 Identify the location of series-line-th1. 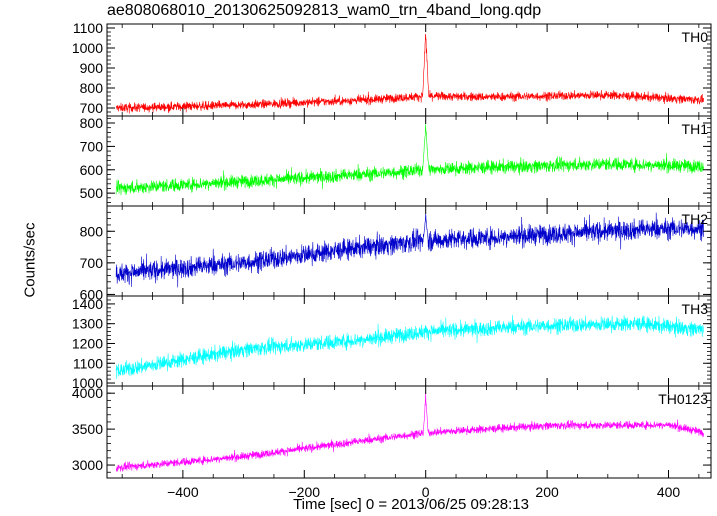
(409, 160).